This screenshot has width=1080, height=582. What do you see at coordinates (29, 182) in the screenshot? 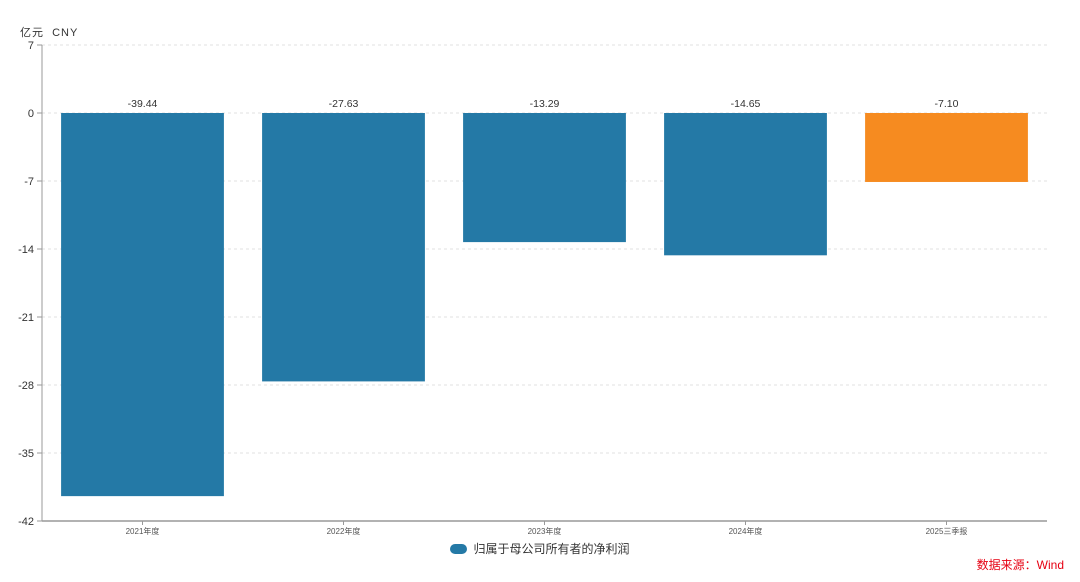
I see `y-axis-tick-label: -7` at bounding box center [29, 182].